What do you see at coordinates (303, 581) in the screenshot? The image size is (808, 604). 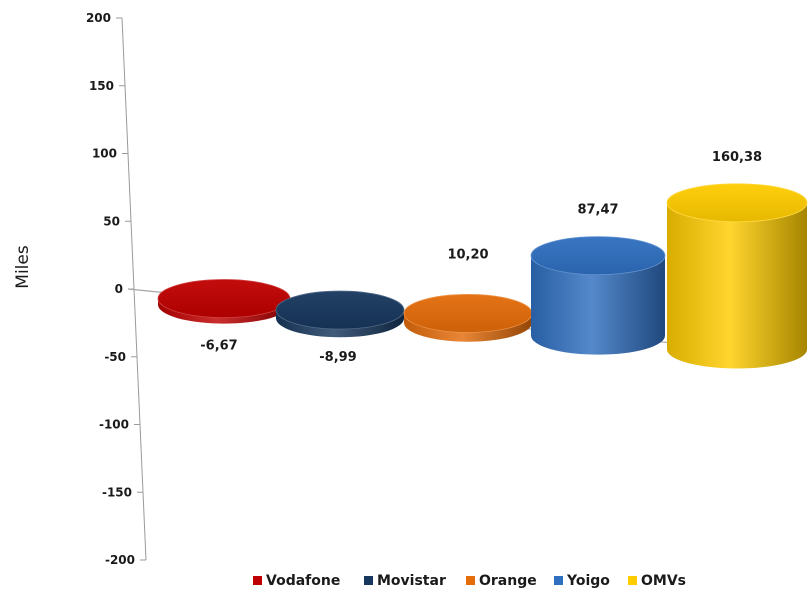 I see `legend-label: Vodafone` at bounding box center [303, 581].